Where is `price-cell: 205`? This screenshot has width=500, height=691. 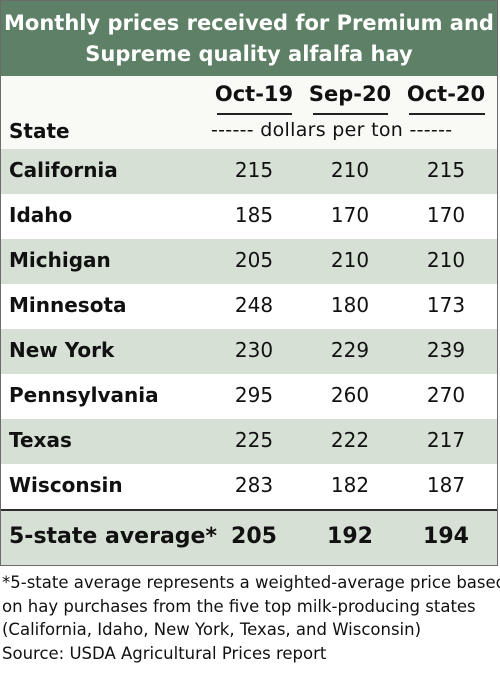
price-cell: 205 is located at coordinates (254, 260).